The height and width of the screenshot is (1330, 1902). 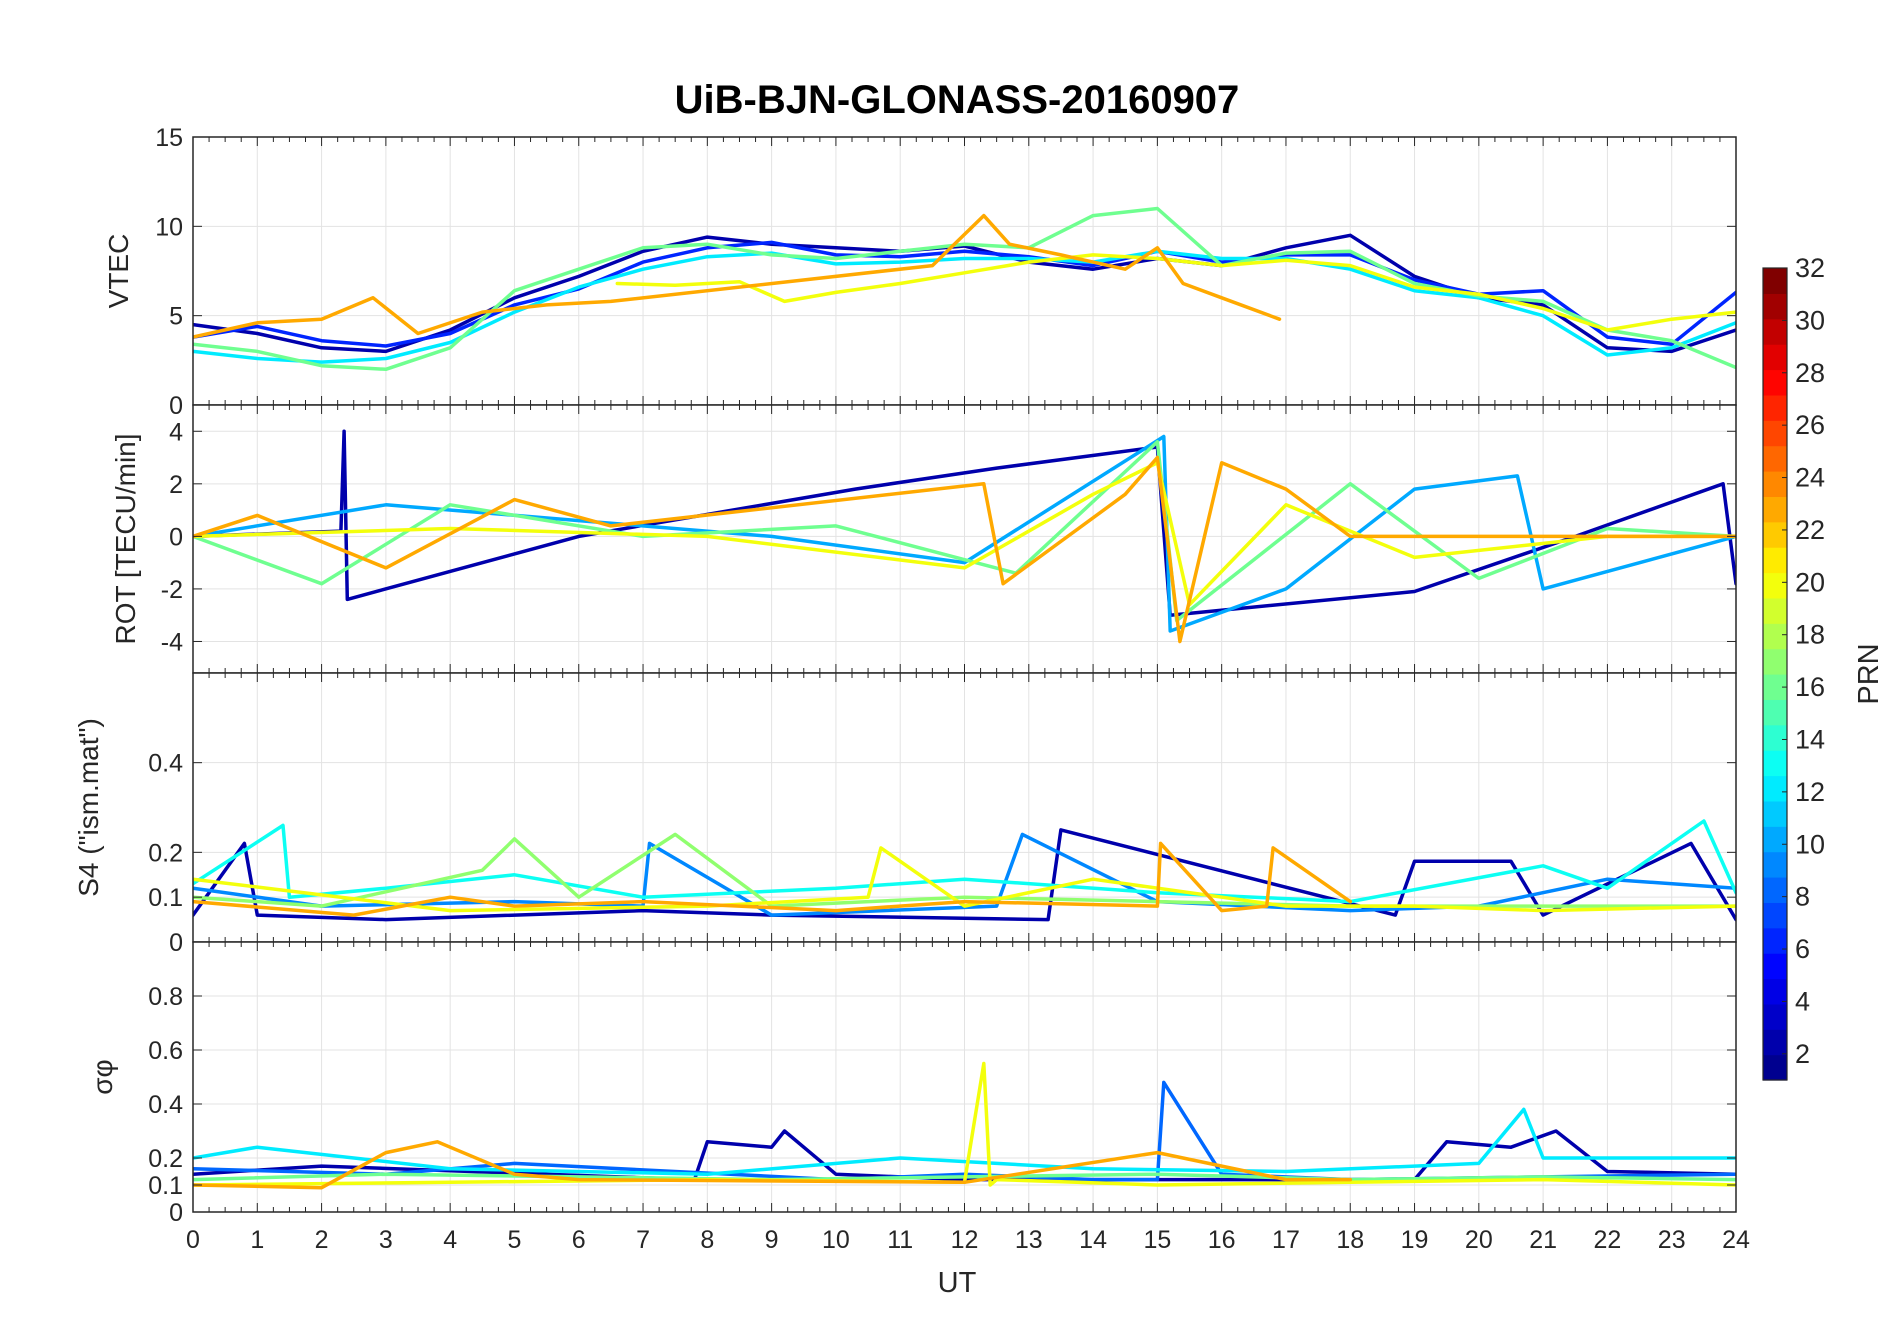 I want to click on x-tick-label: 18, so click(x=1350, y=1240).